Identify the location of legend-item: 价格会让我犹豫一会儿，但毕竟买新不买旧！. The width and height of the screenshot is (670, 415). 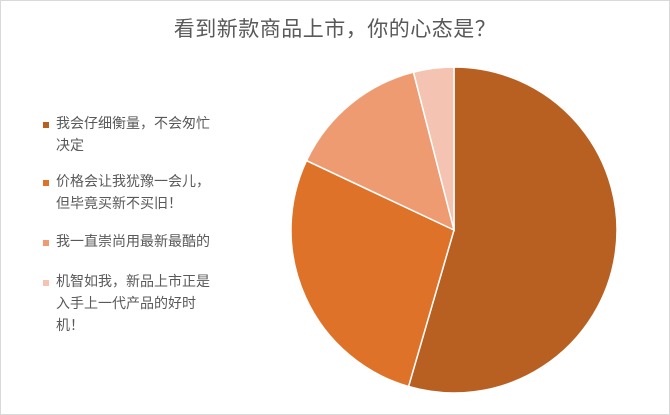
(128, 193).